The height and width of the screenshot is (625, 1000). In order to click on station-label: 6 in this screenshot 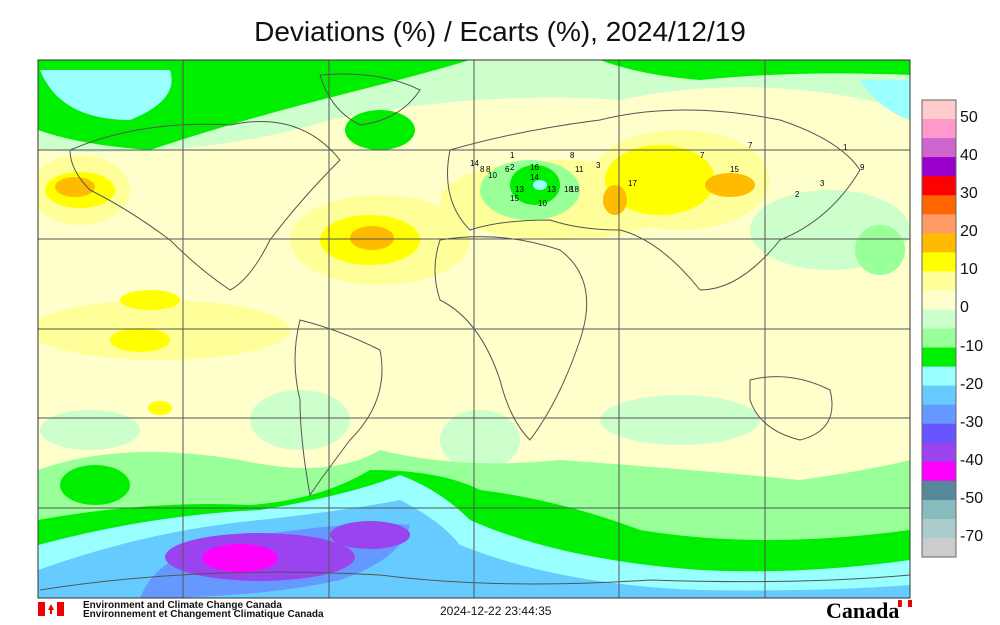, I will do `click(507, 169)`.